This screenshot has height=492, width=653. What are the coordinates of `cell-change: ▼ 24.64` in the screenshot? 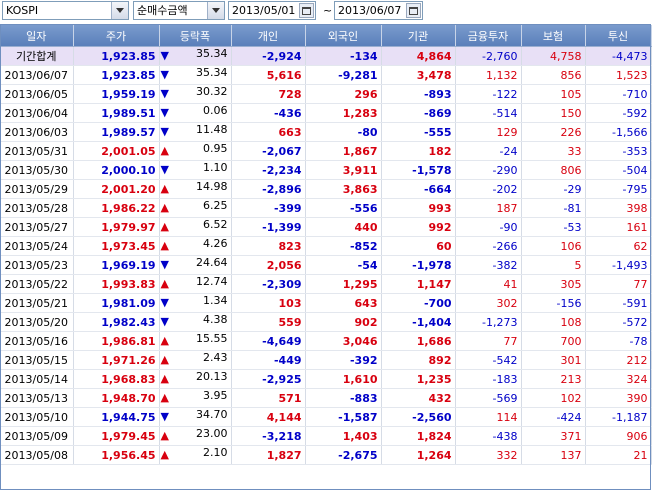 It's located at (195, 265).